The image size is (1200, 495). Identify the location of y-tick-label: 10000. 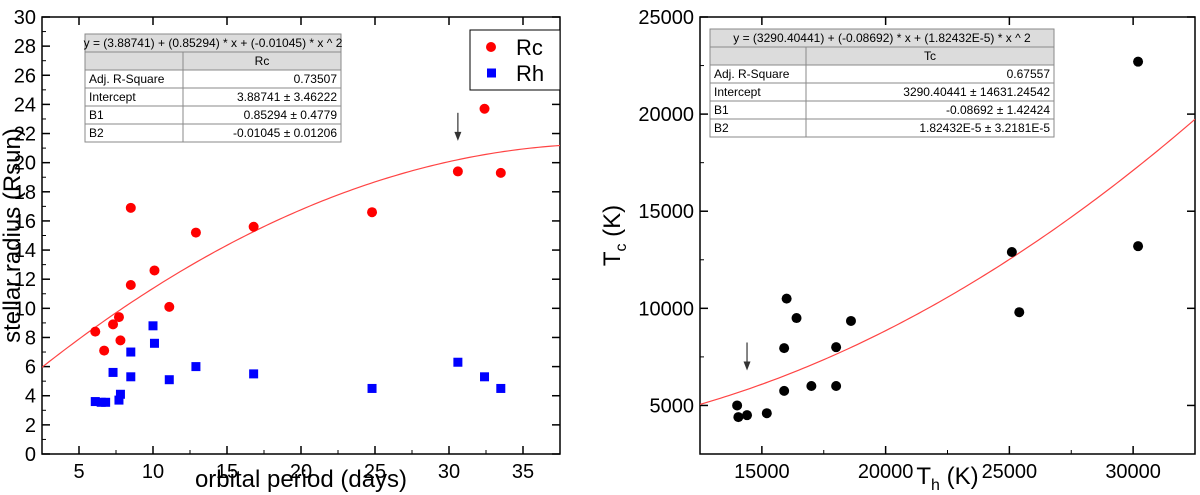
(666, 309).